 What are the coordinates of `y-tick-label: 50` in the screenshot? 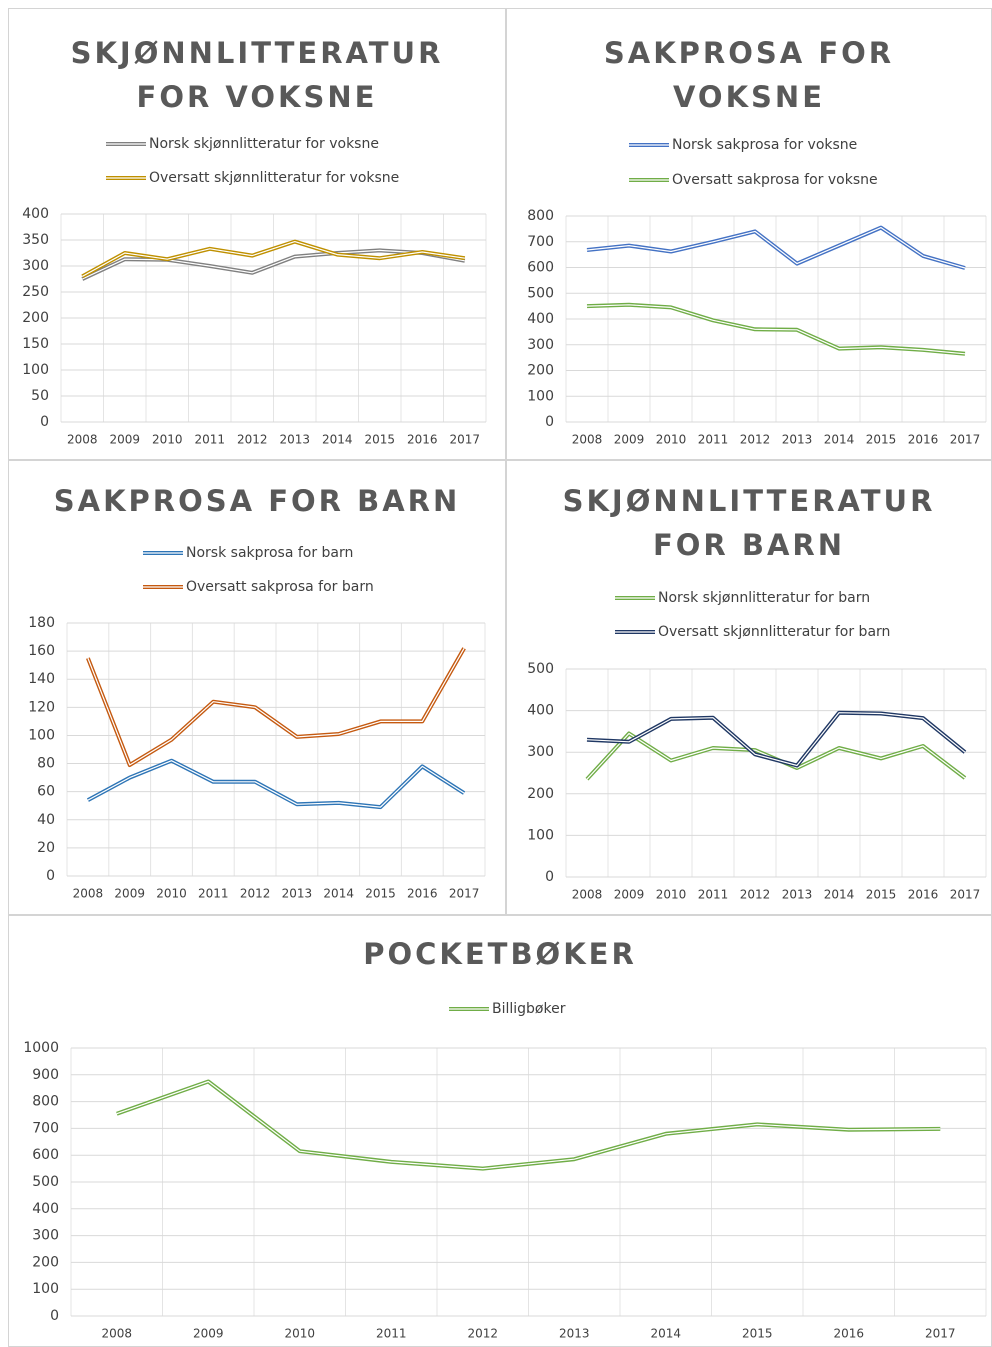 It's located at (40, 396).